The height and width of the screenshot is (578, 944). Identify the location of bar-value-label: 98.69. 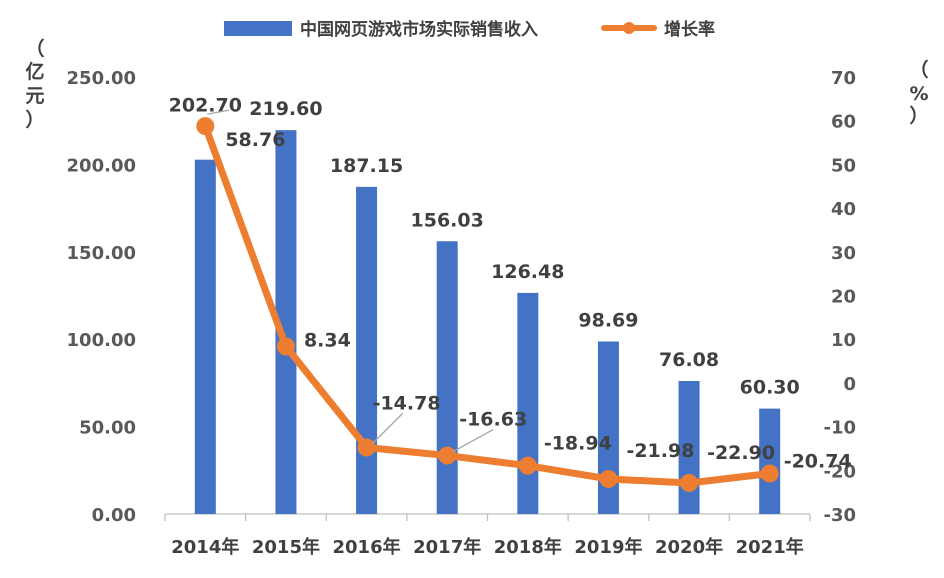
(608, 320).